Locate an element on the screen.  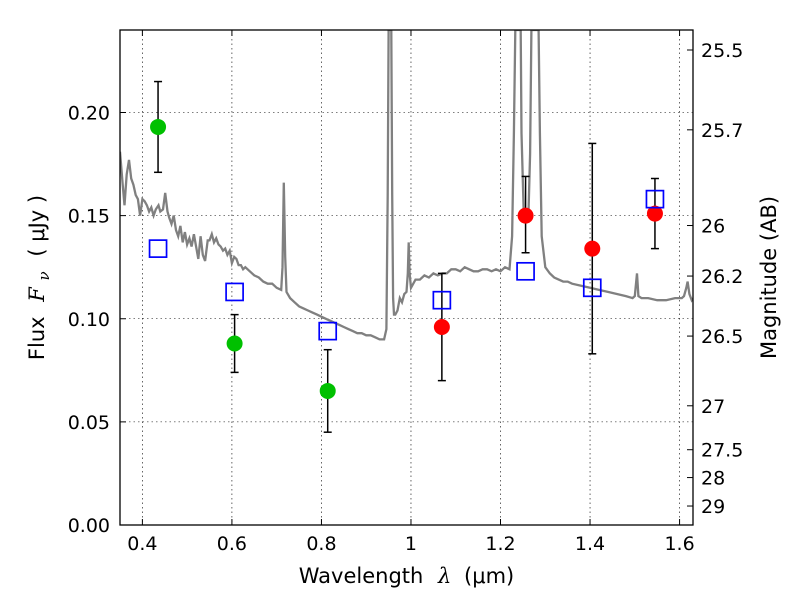
y-tick-label: 0.05 is located at coordinates (89, 423).